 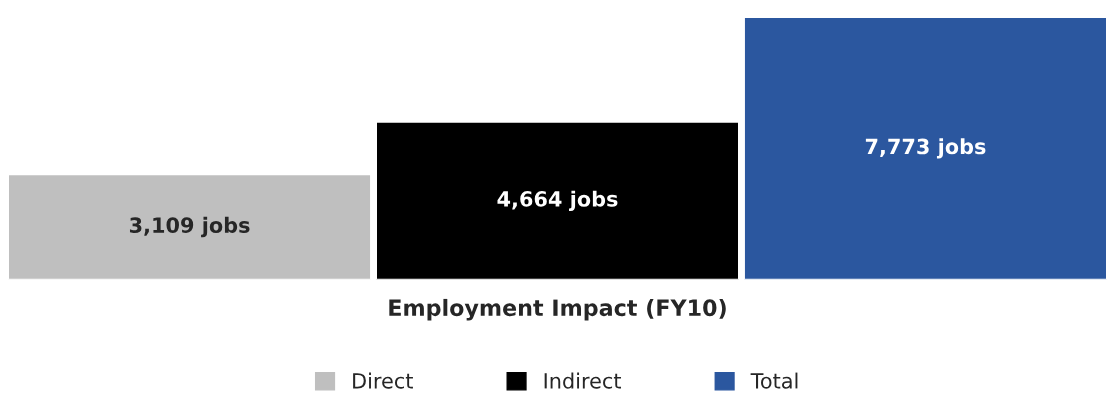 What do you see at coordinates (583, 380) in the screenshot?
I see `legend-label: Indirect` at bounding box center [583, 380].